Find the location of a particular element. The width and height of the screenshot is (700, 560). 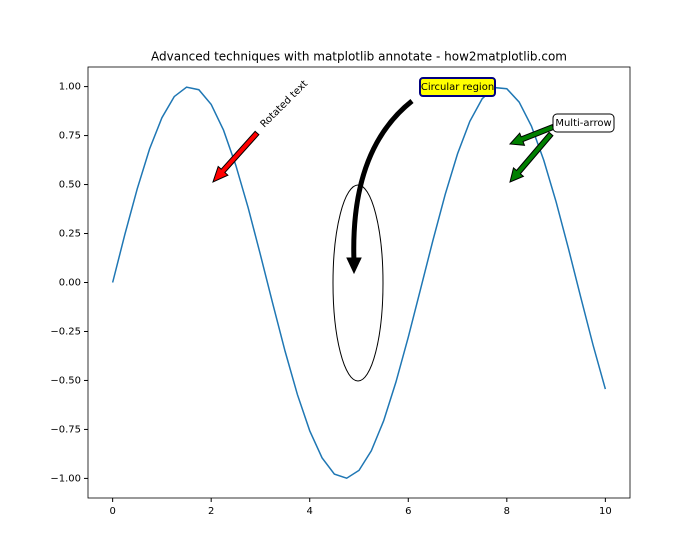

y-tick-label: −1.00 is located at coordinates (65, 478).